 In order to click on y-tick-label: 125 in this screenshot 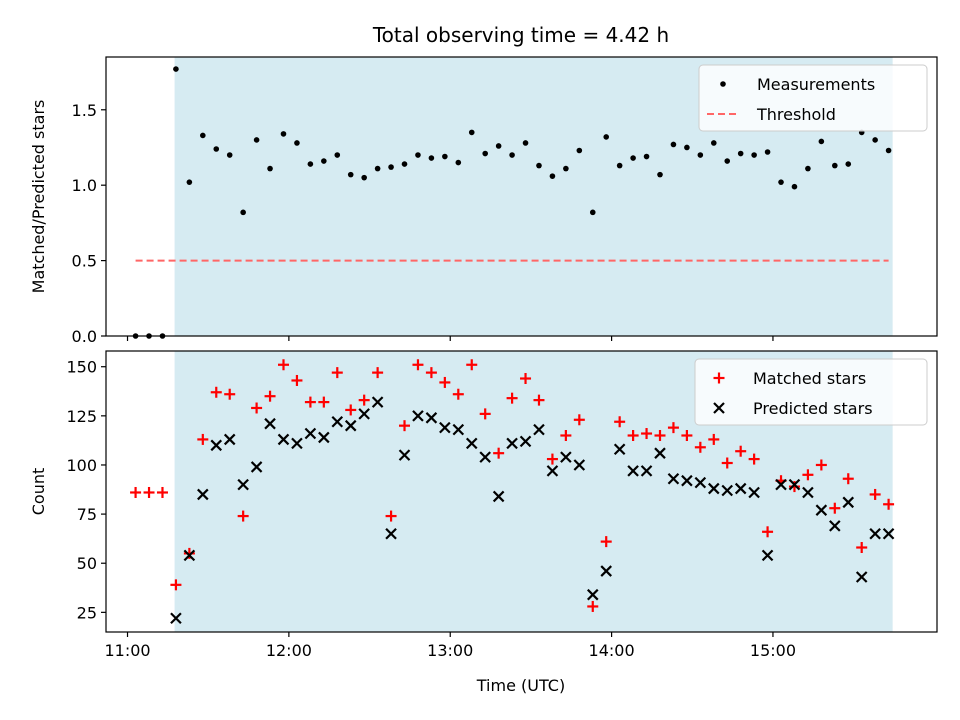, I will do `click(81, 416)`.